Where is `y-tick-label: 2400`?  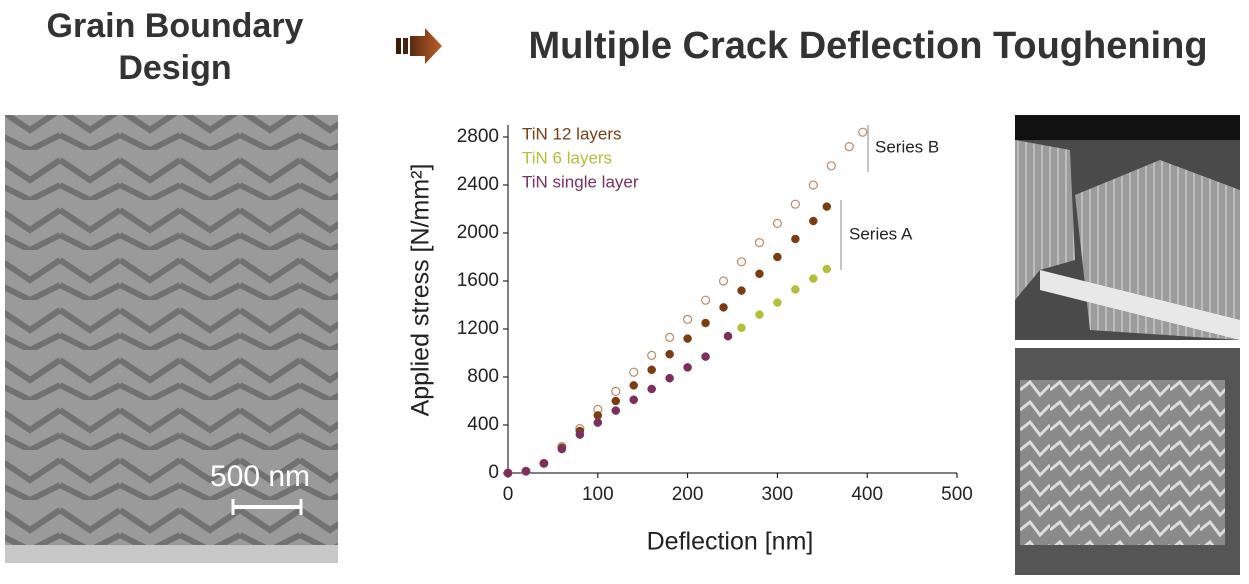
y-tick-label: 2400 is located at coordinates (478, 184).